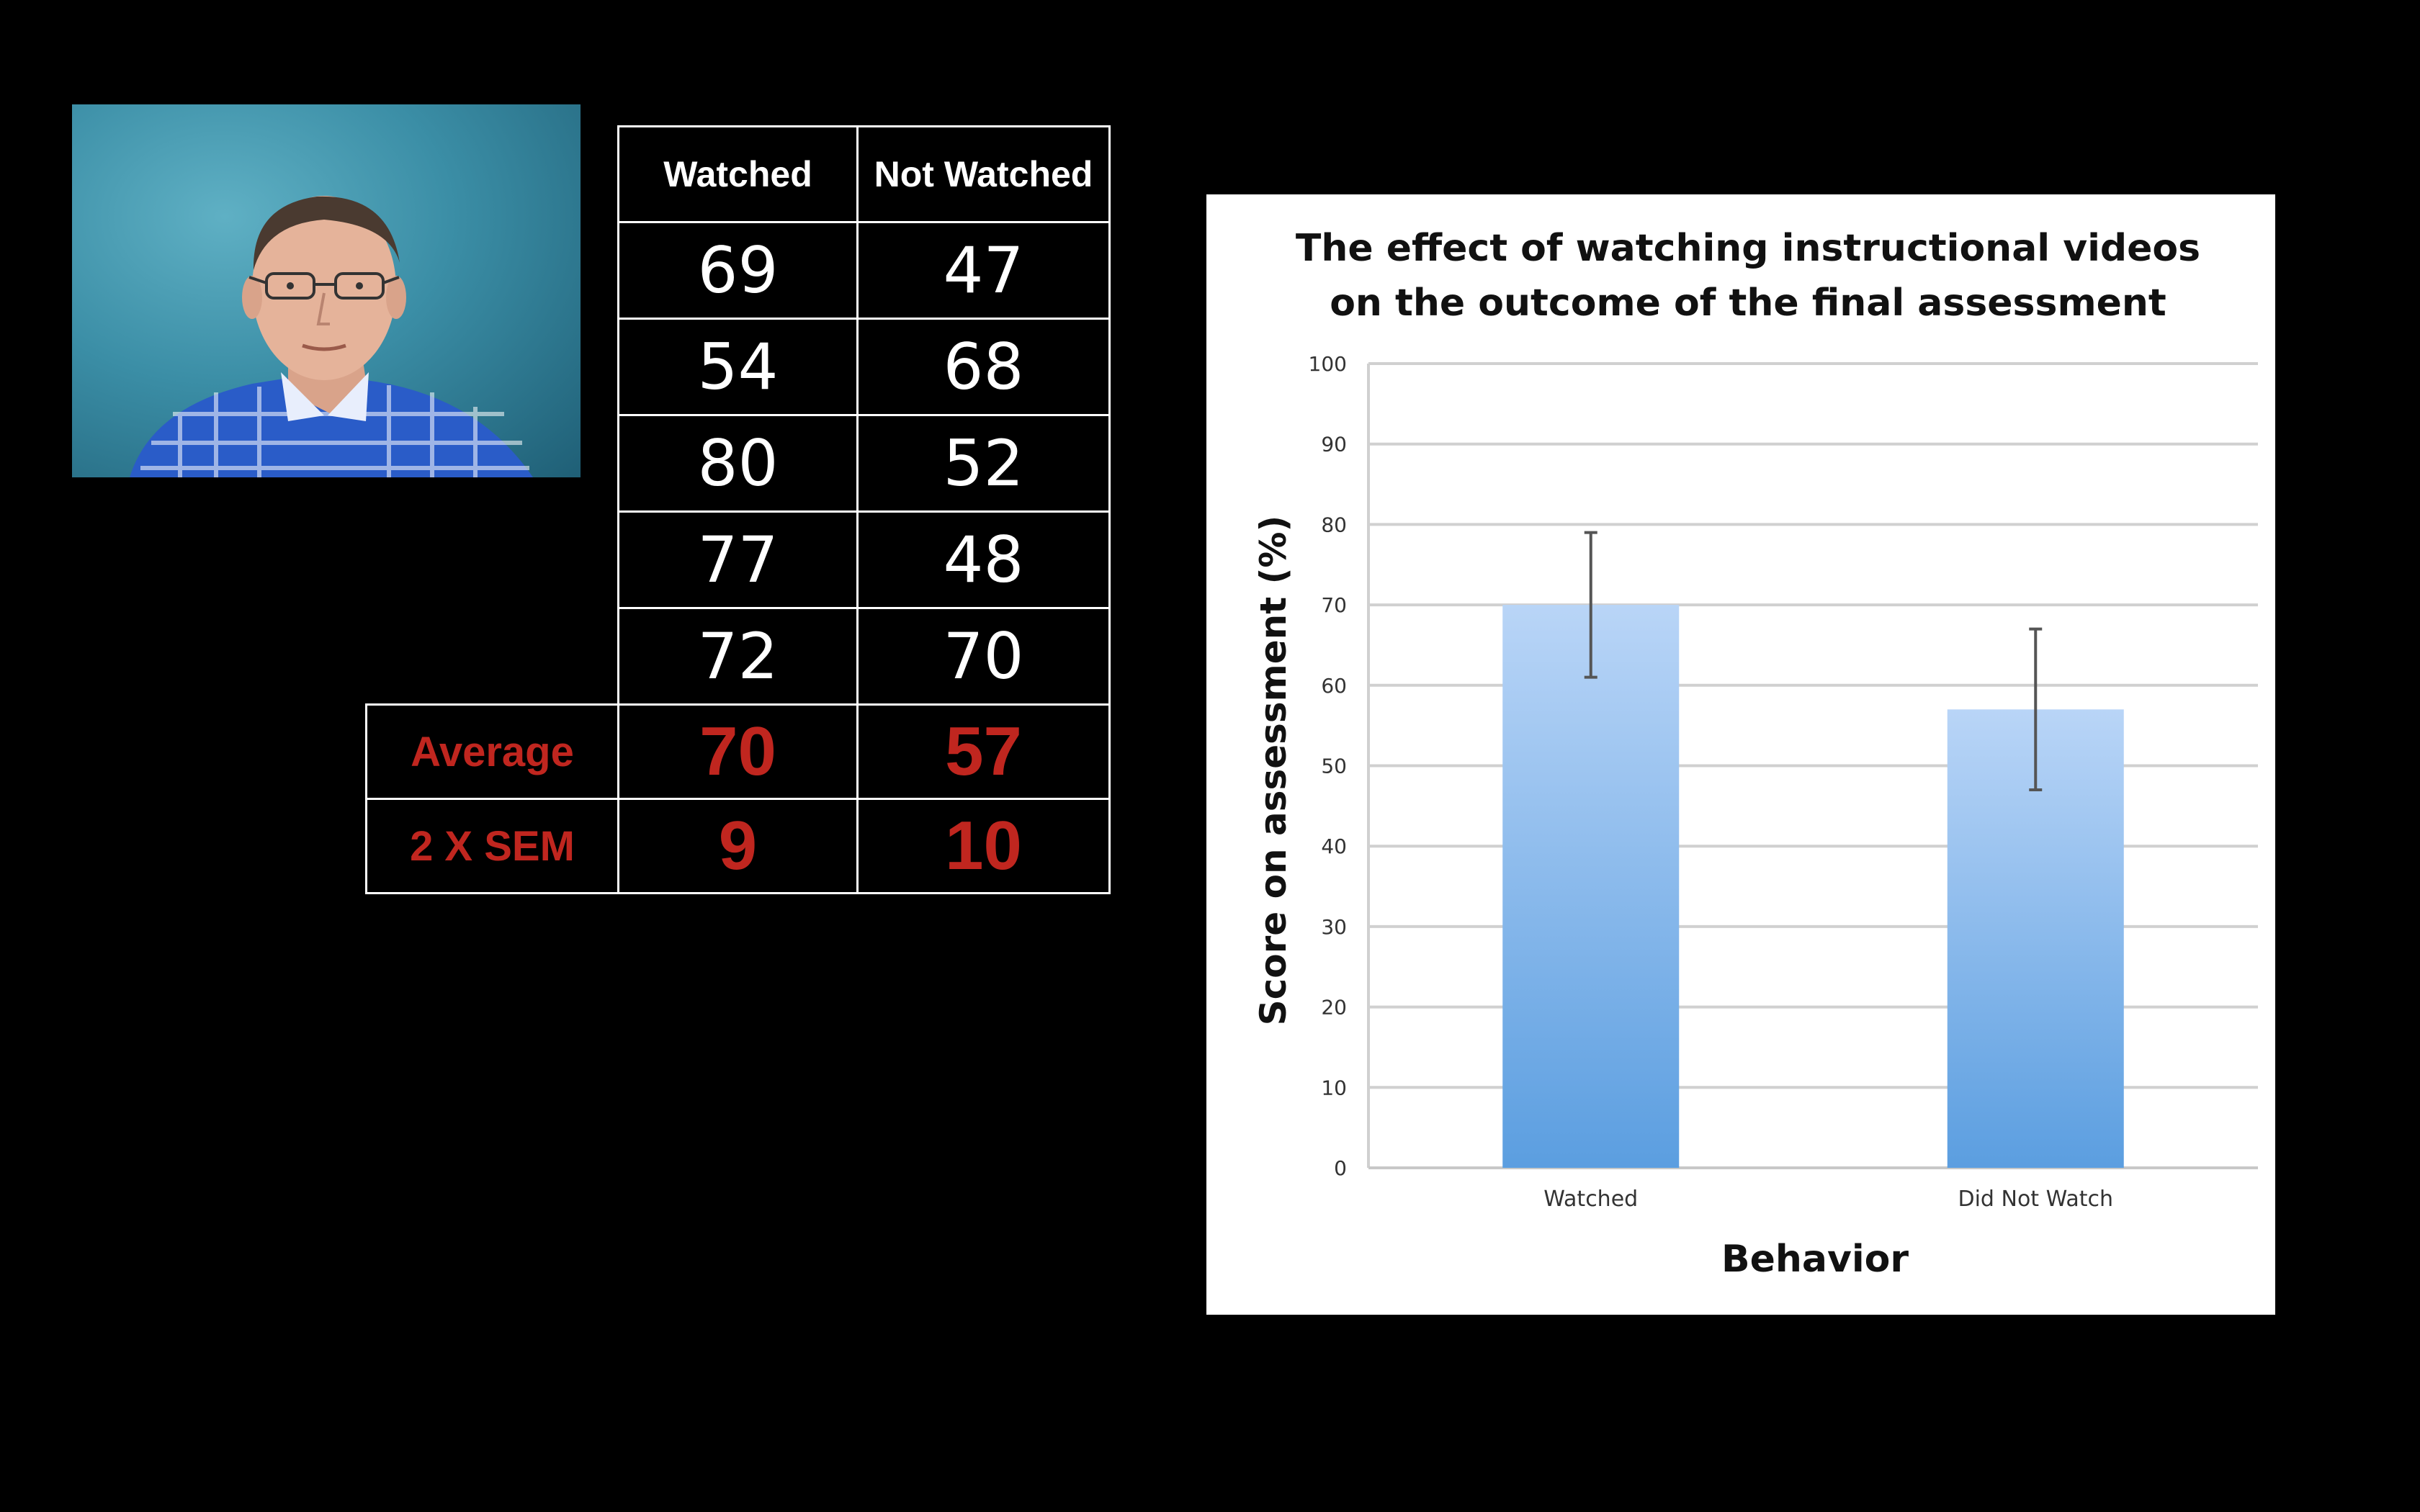 Image resolution: width=2420 pixels, height=1512 pixels. Describe the element at coordinates (1273, 771) in the screenshot. I see `y-axis-label: Score on assessment (%)` at that location.